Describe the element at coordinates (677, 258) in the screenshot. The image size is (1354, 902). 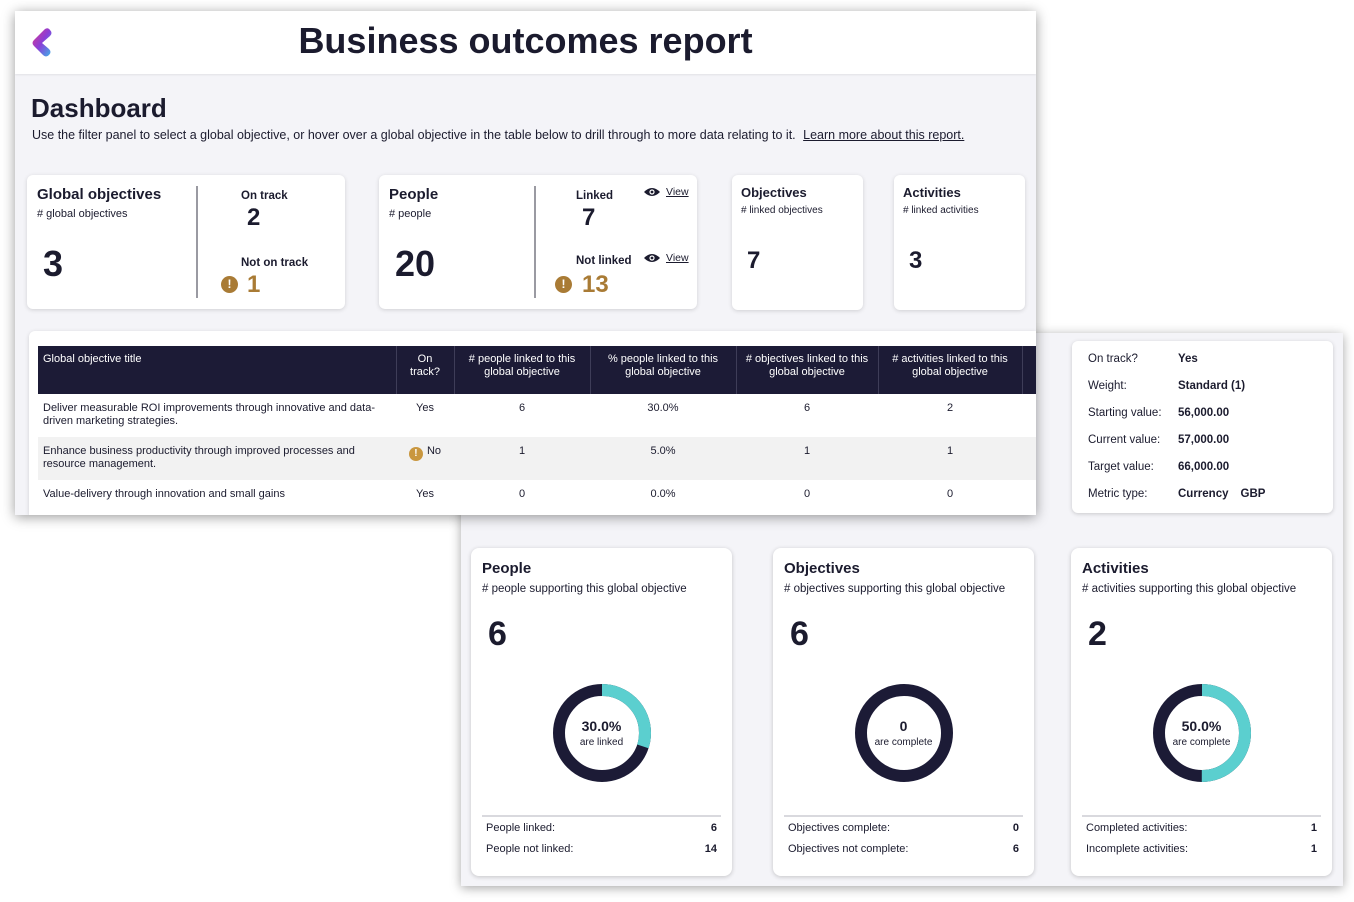
I see `view-not-linked-link: View` at that location.